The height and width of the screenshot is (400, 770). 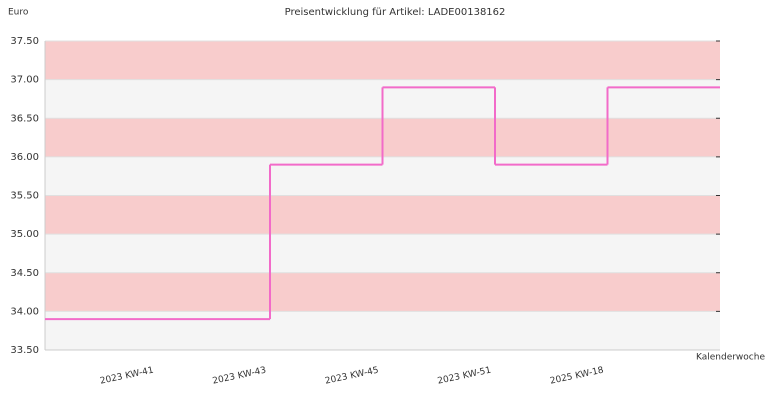 What do you see at coordinates (730, 358) in the screenshot?
I see `x-axis-title: Kalenderwoche` at bounding box center [730, 358].